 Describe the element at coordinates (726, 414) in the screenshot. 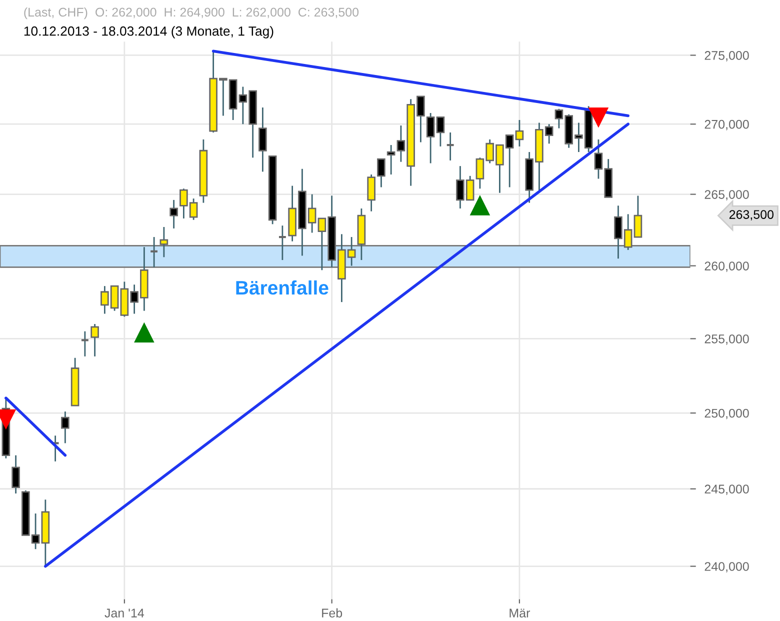

I see `y-tick-label: 250,000` at that location.